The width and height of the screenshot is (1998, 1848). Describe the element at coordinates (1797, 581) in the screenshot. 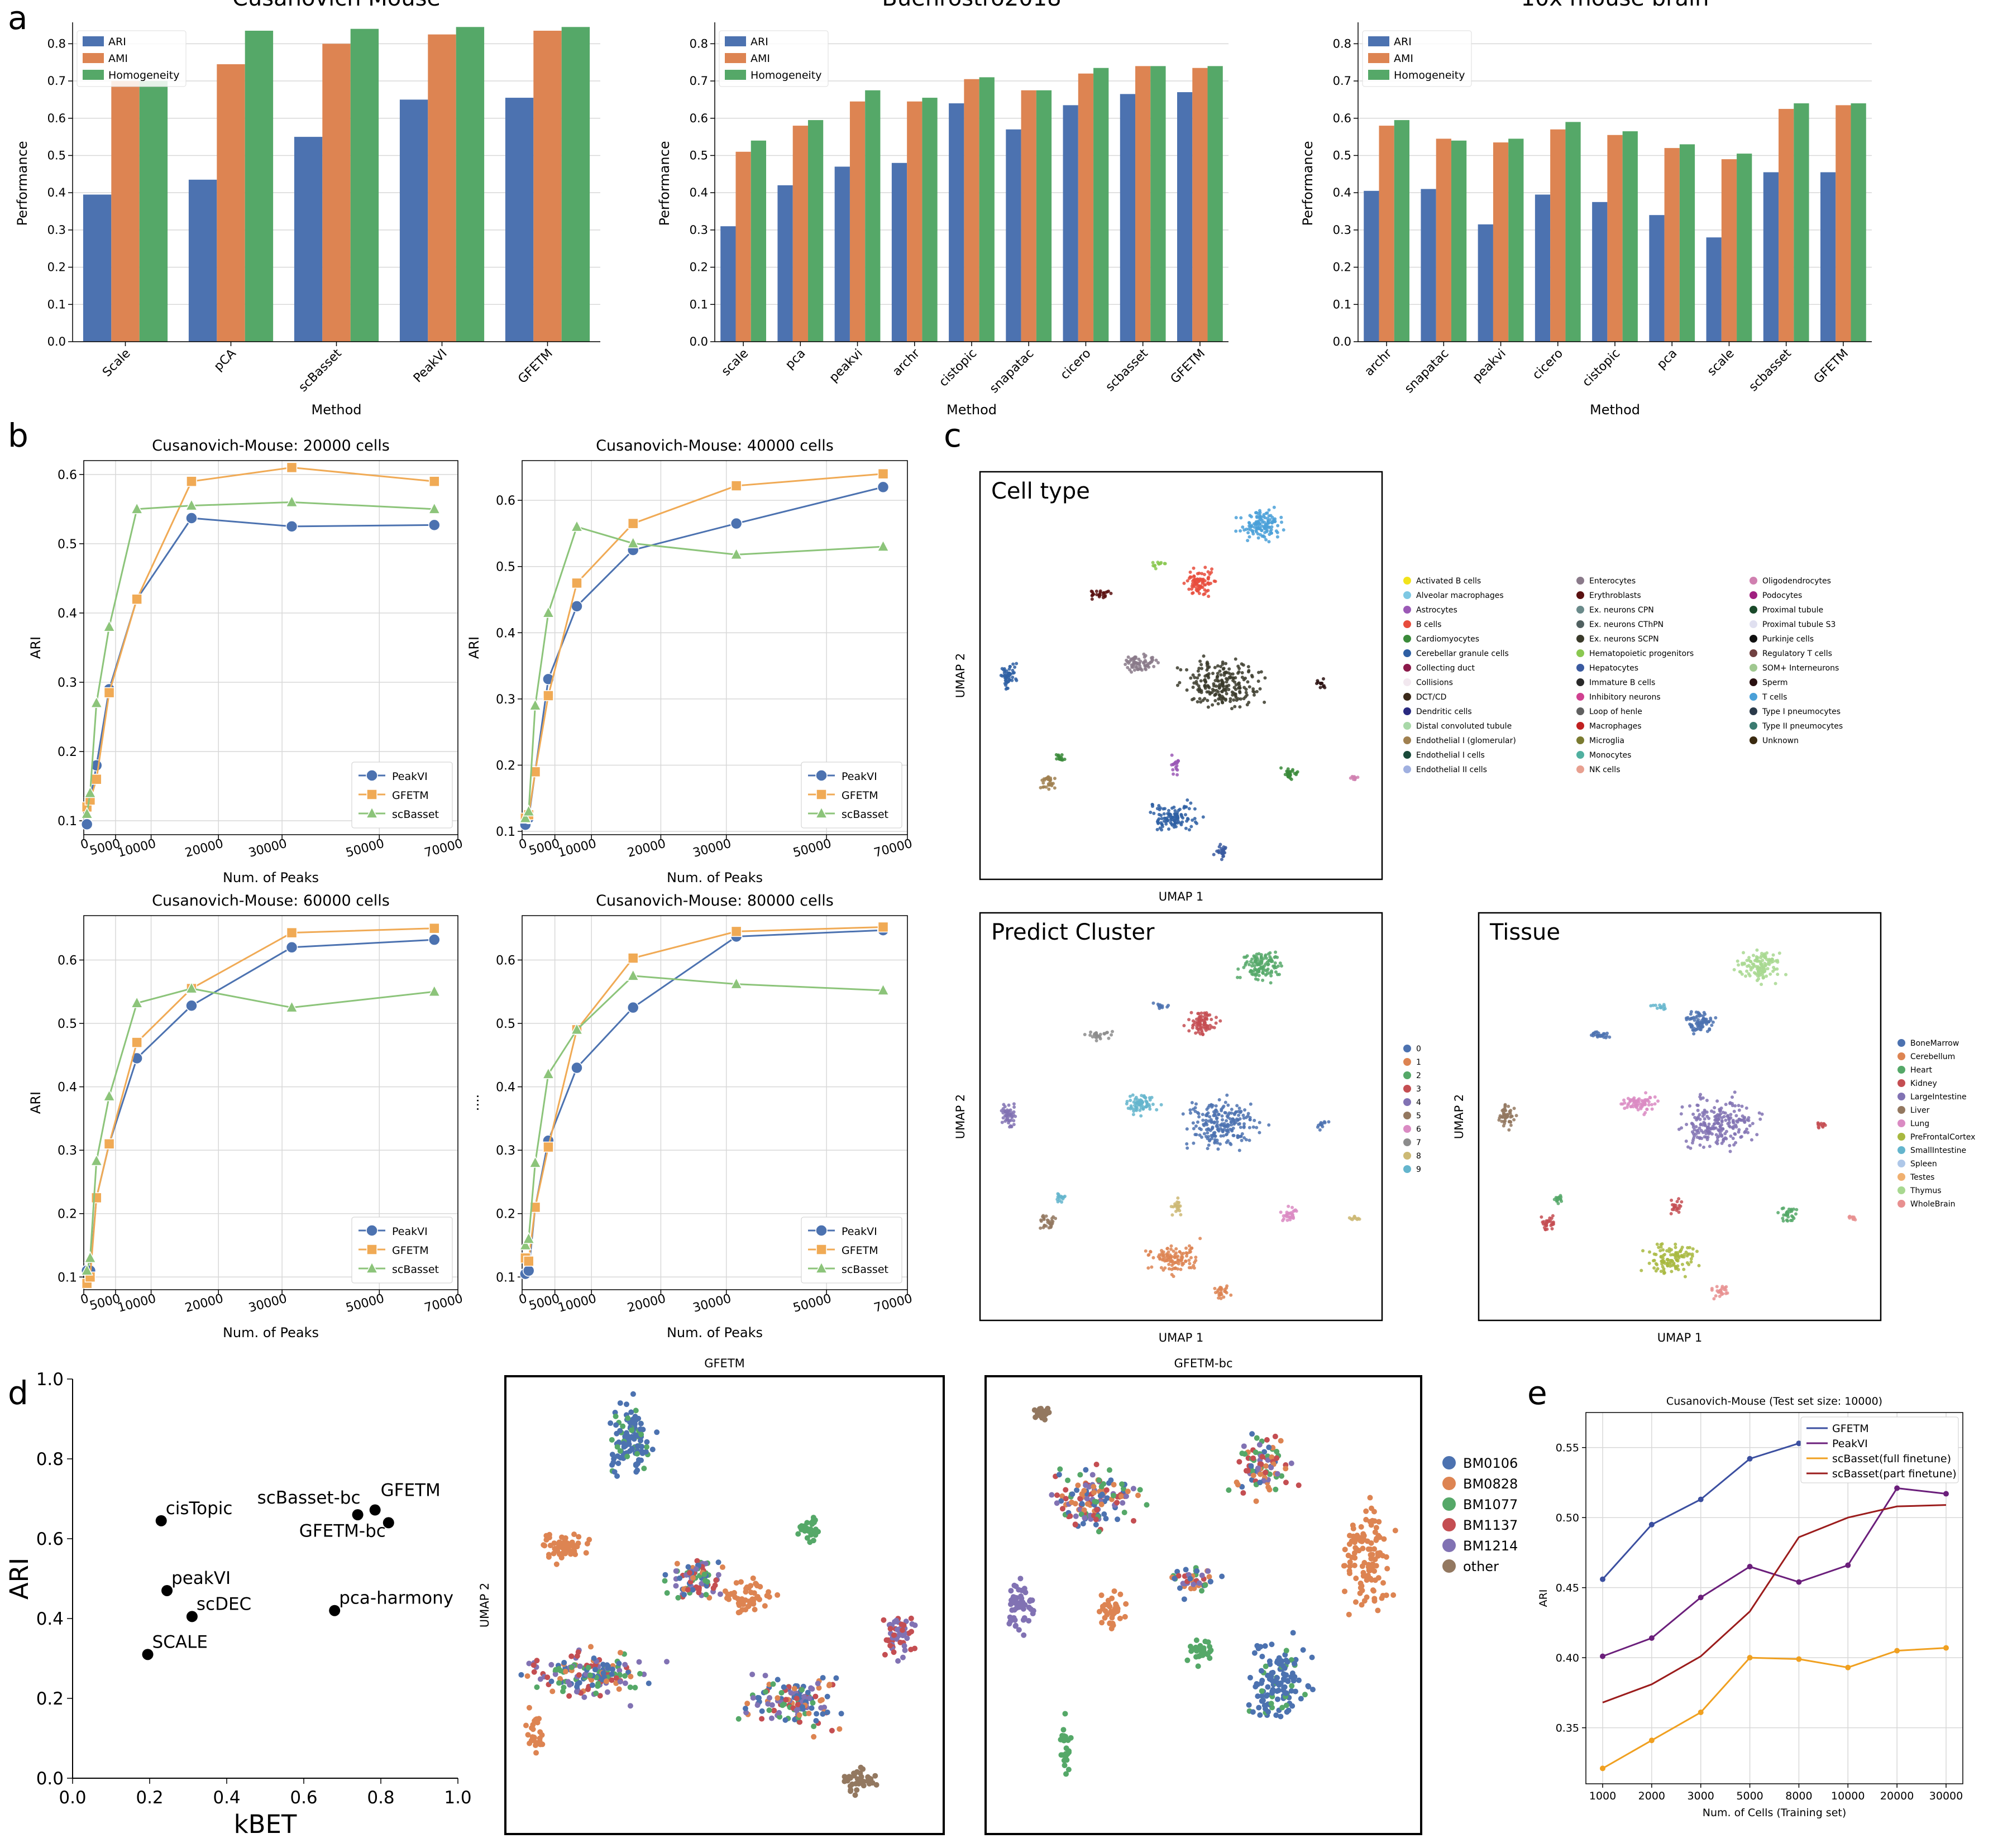

I see `legend-label: Oligodendrocytes` at that location.